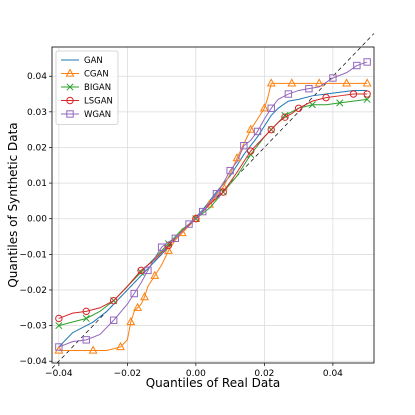  What do you see at coordinates (33, 327) in the screenshot?
I see `y-tick-label: −0.03` at bounding box center [33, 327].